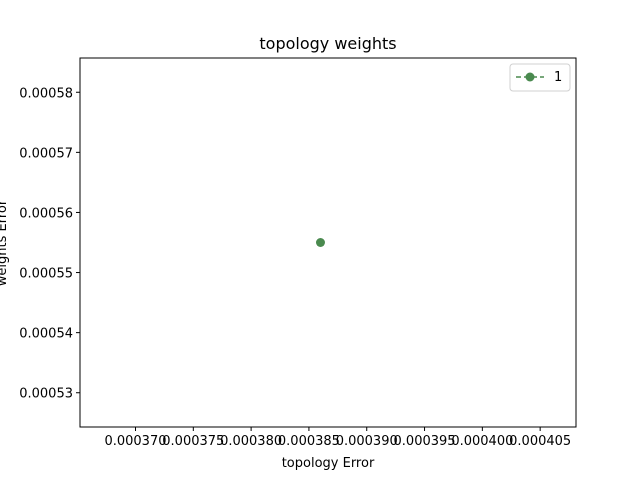  I want to click on x-tick-label: 0.000390, so click(367, 441).